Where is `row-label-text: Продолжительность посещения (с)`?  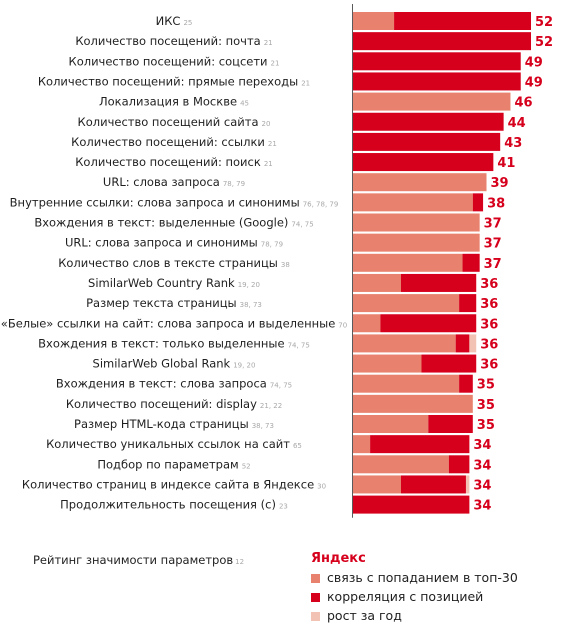
row-label-text: Продолжительность посещения (с) is located at coordinates (168, 505).